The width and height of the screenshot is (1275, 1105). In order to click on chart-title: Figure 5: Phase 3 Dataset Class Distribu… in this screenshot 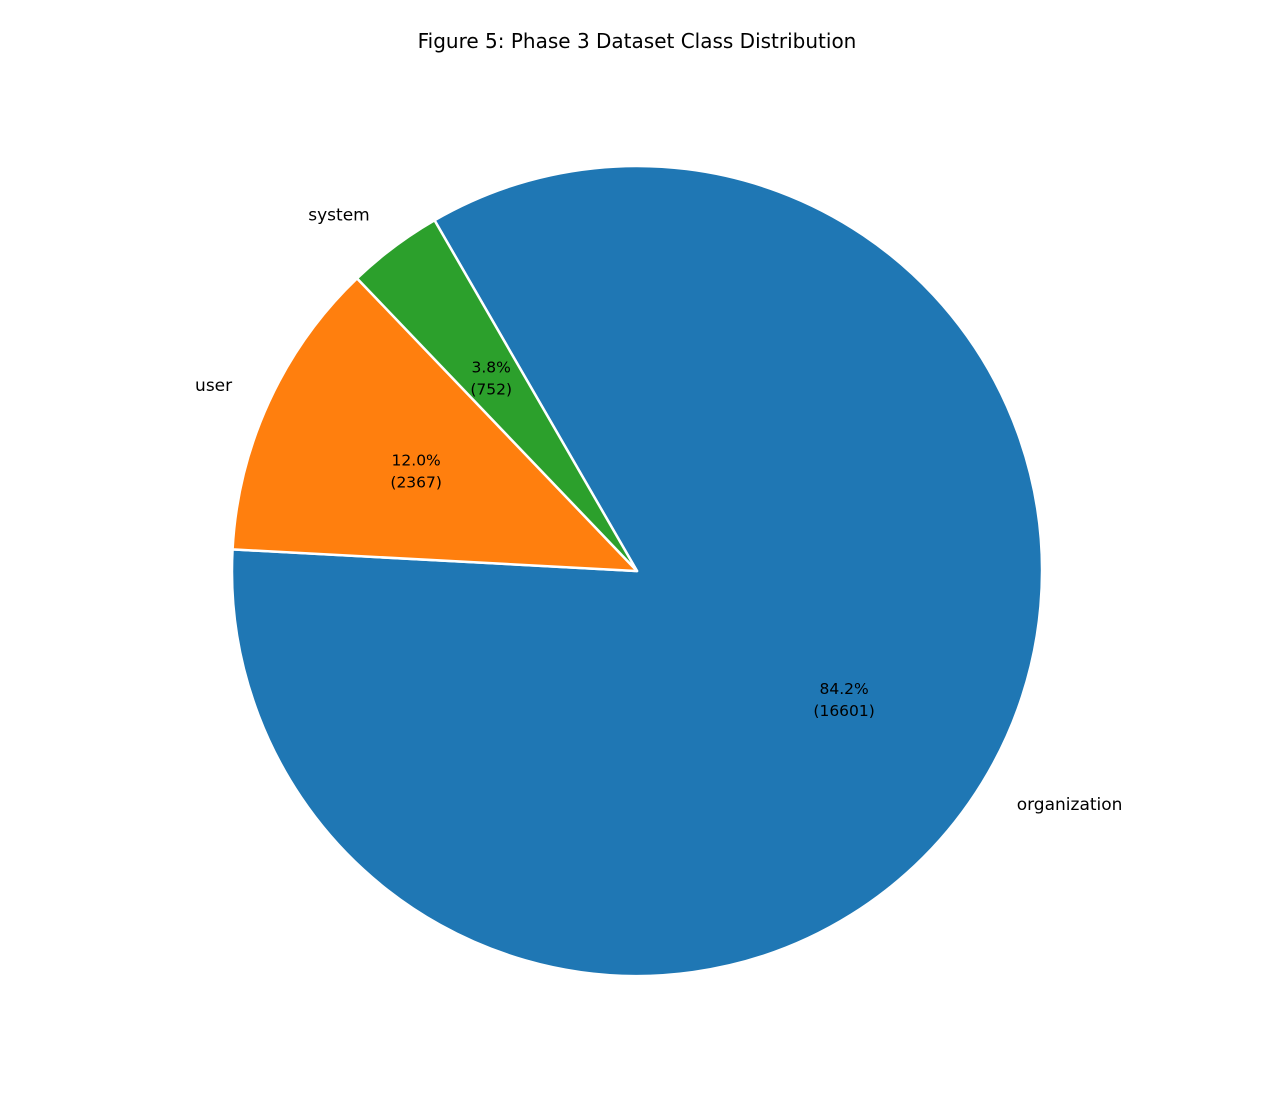, I will do `click(637, 41)`.